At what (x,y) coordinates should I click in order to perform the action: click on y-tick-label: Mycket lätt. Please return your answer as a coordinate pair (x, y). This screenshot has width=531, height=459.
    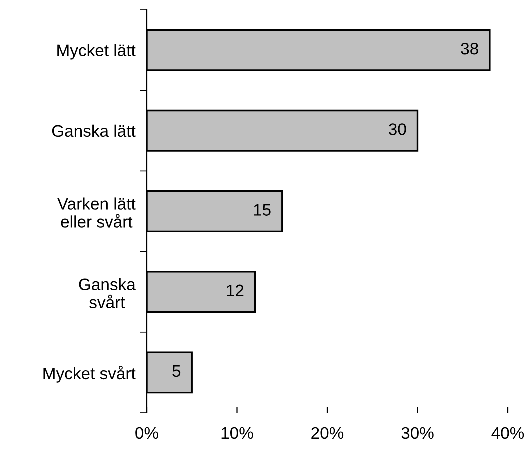
    Looking at the image, I should click on (97, 52).